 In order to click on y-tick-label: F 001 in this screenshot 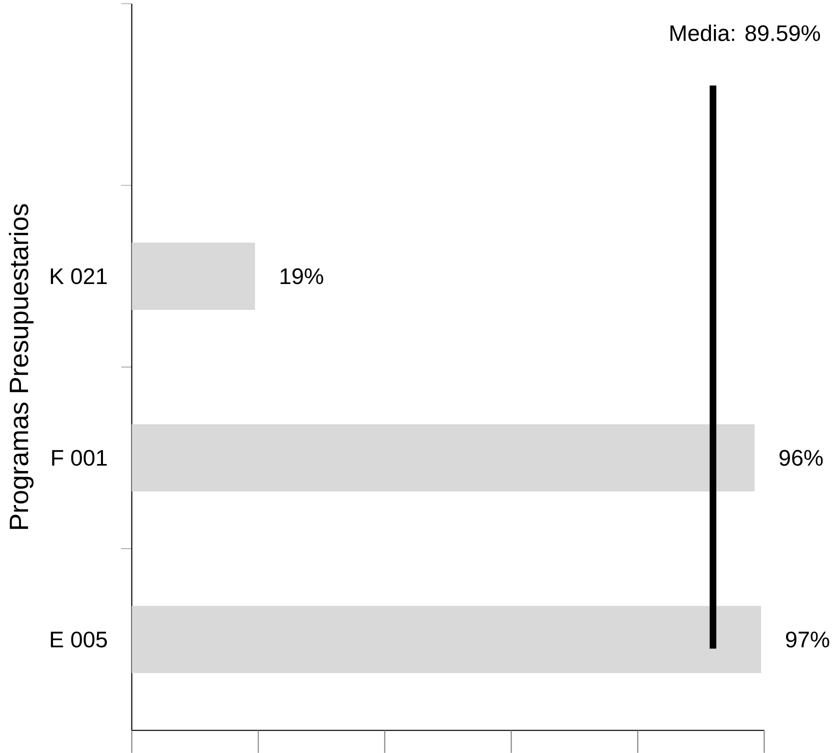, I will do `click(79, 458)`.